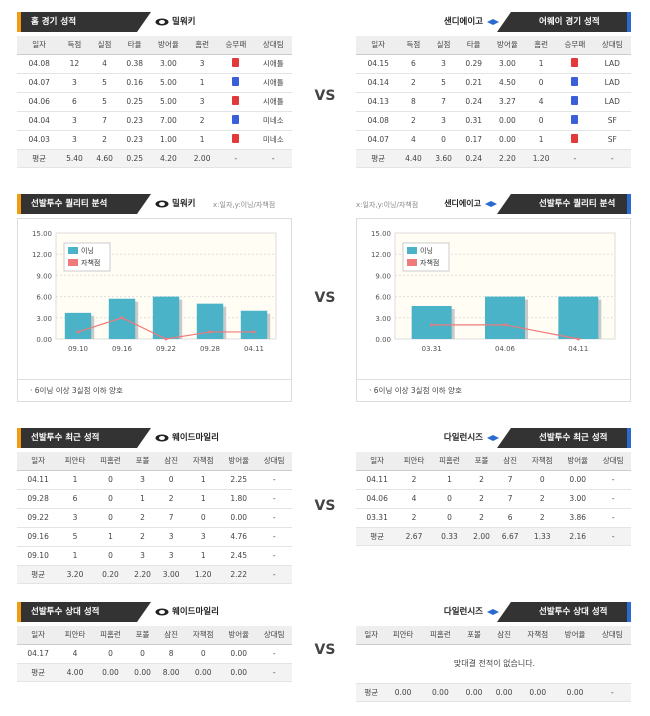 The height and width of the screenshot is (716, 650). What do you see at coordinates (236, 62) in the screenshot?
I see `win-badge` at bounding box center [236, 62].